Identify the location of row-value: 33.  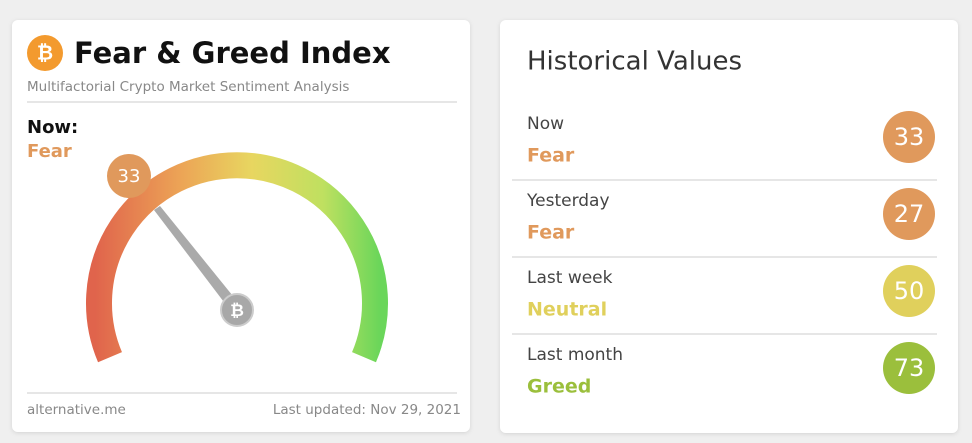
(909, 137).